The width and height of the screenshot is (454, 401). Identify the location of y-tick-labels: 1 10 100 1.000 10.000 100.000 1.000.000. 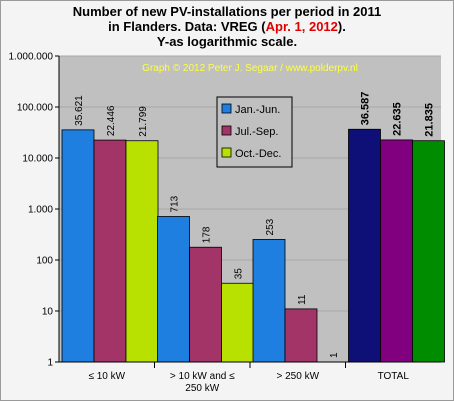
(31, 210).